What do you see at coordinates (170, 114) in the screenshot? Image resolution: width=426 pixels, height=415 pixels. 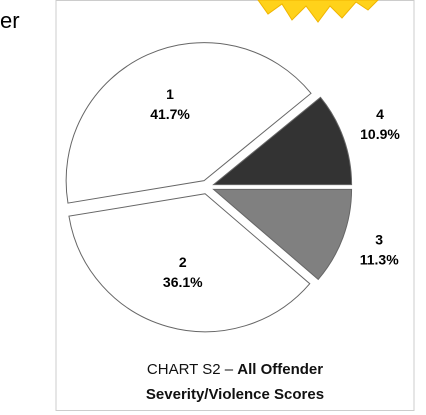 I see `slice-label: 41.7%` at bounding box center [170, 114].